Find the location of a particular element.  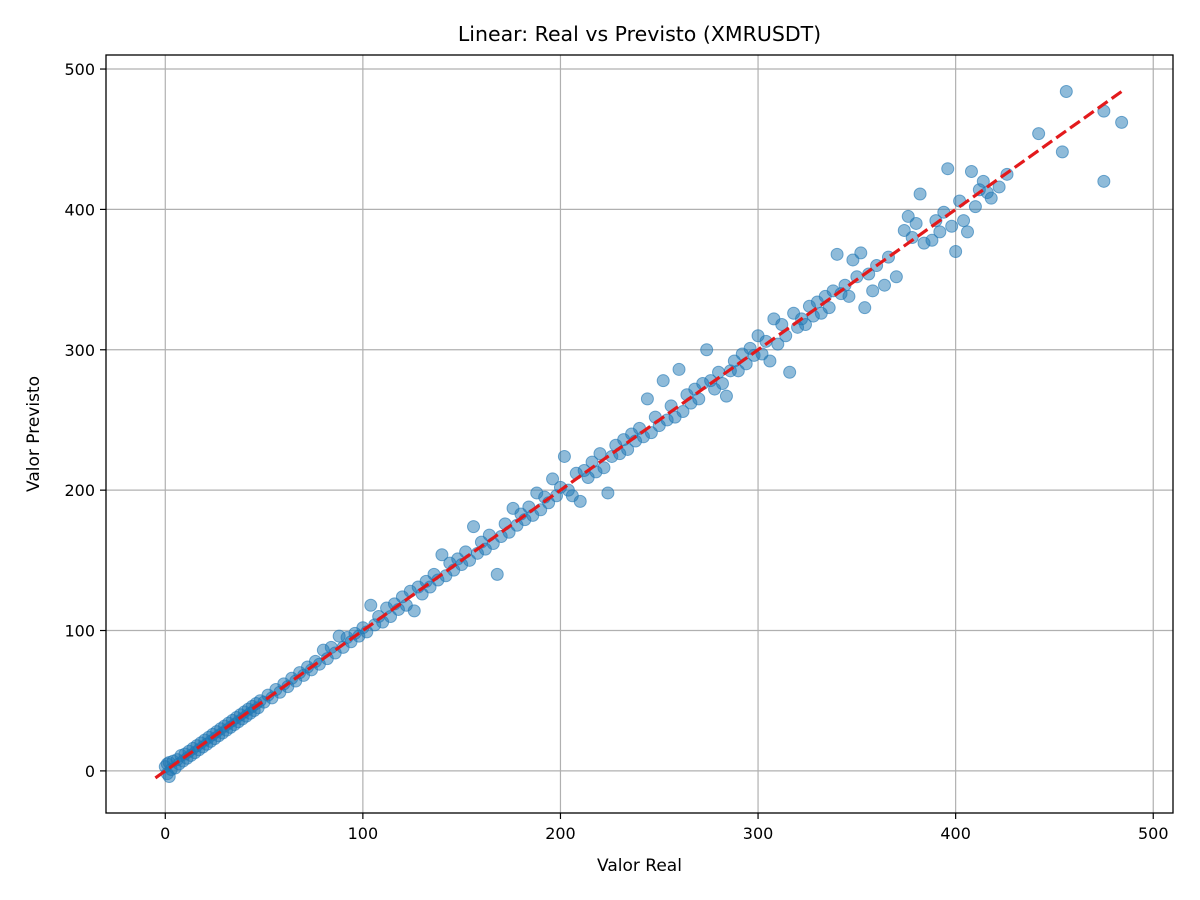

chart-title: Linear: Real vs Previsto (XMRUSDT) is located at coordinates (639, 34).